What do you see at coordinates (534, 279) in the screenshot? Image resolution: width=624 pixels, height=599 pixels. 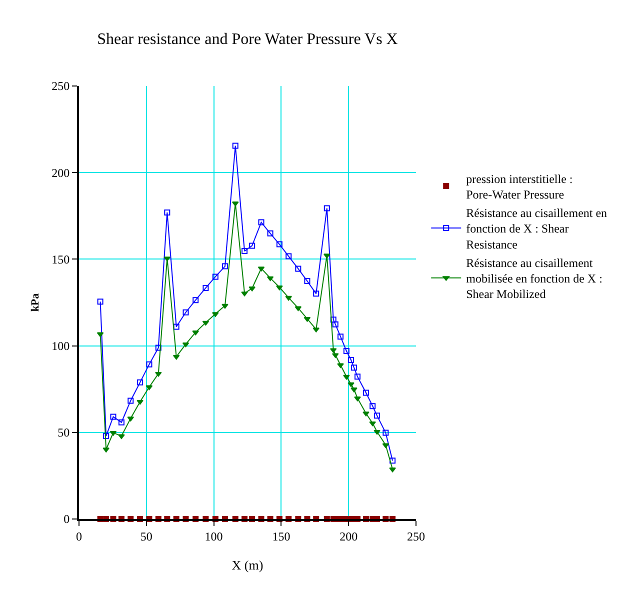 I see `legend-label: Résistance au cisaillement mobilisée en fonction de X : Shear Mobilized` at bounding box center [534, 279].